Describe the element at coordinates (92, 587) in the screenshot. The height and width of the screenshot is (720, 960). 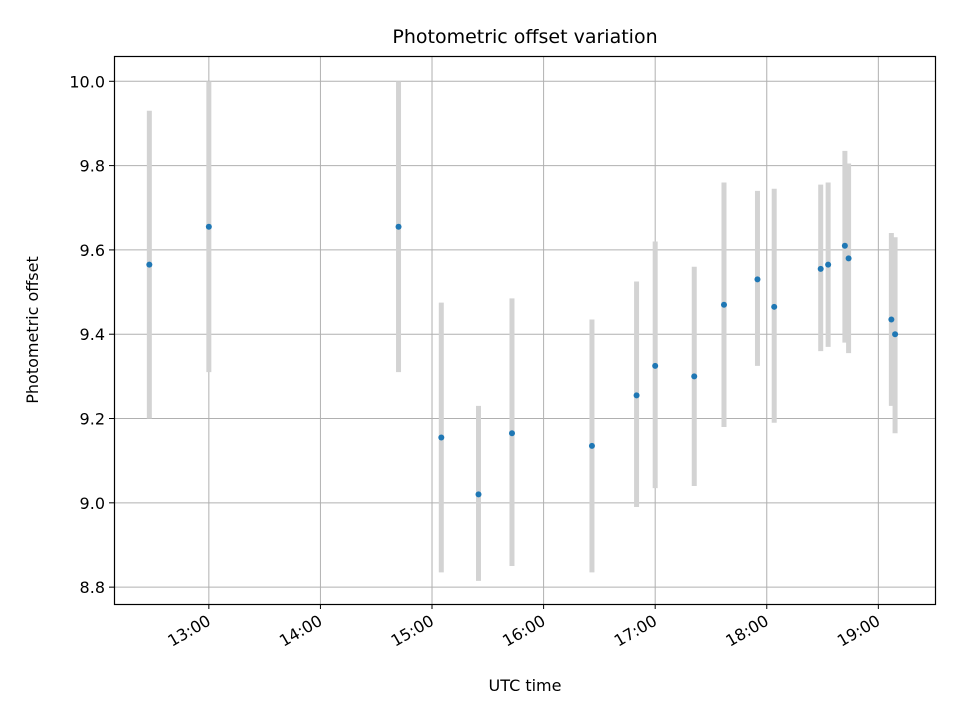
I see `y-tick-label: 8.8` at that location.